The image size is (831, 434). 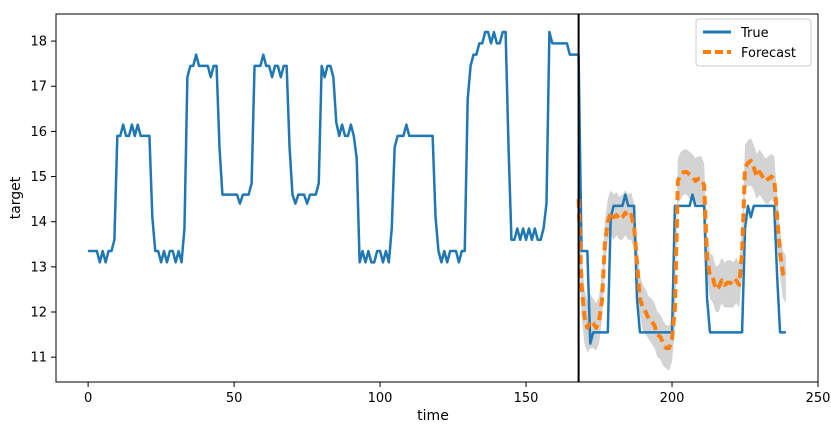 What do you see at coordinates (38, 358) in the screenshot?
I see `y-tick-label: 11` at bounding box center [38, 358].